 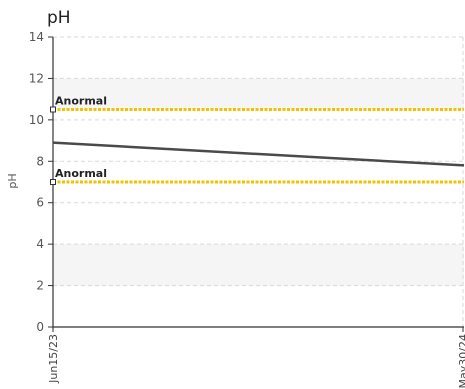 What do you see at coordinates (59, 18) in the screenshot?
I see `chart-title: pH` at bounding box center [59, 18].